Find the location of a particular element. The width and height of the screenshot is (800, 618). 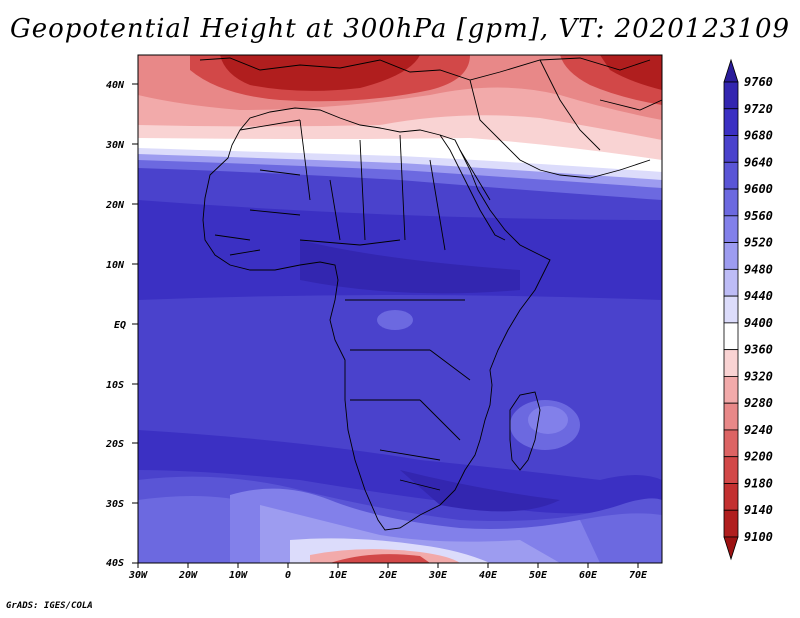

lon-label-20e: 20E is located at coordinates (388, 575).